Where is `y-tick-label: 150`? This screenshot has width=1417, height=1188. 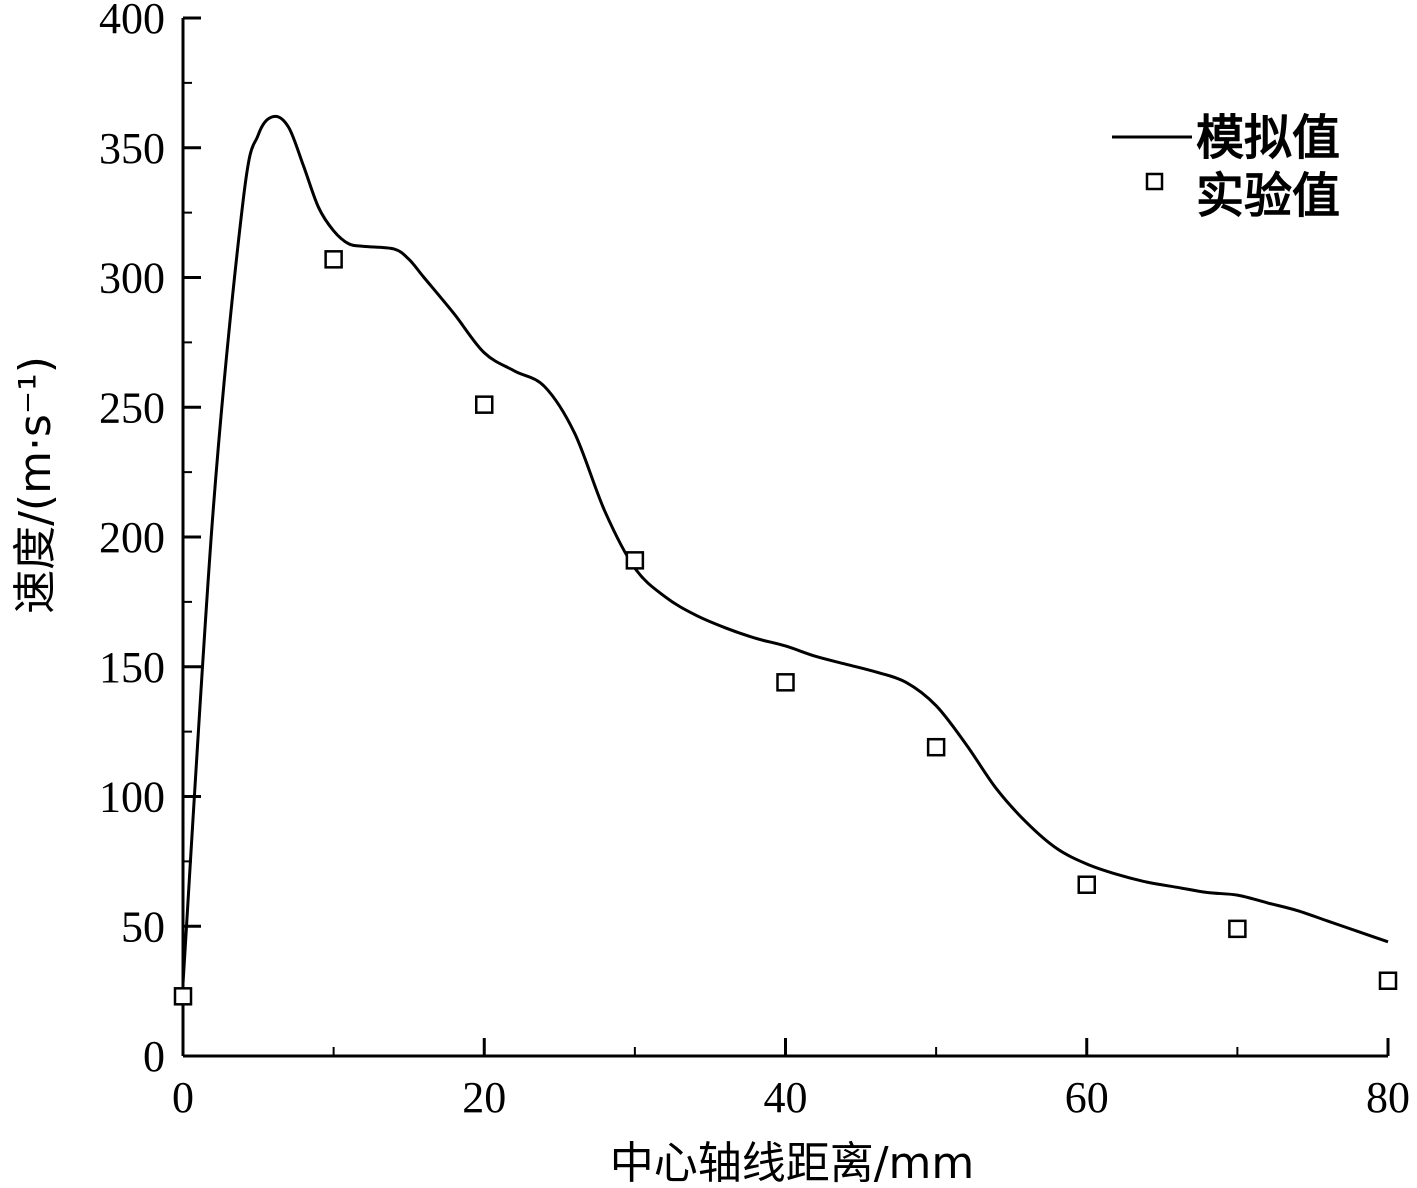
y-tick-label: 150 is located at coordinates (132, 667).